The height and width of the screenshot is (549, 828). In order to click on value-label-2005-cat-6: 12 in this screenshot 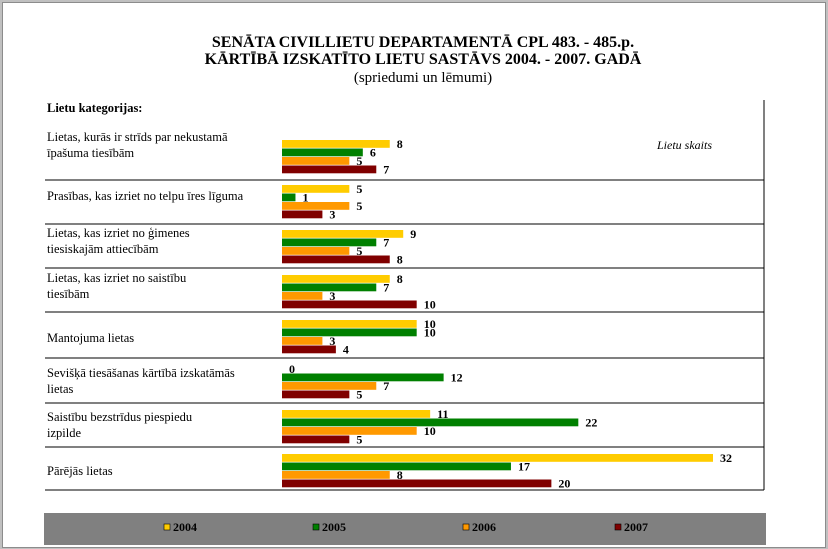, I will do `click(457, 377)`.